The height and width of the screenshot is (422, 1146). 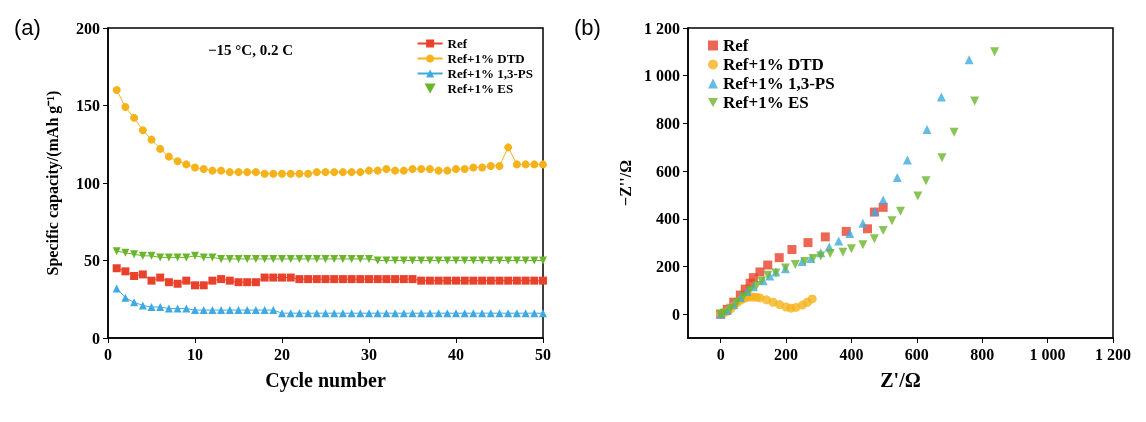 I want to click on x-tick-label: 50, so click(x=543, y=354).